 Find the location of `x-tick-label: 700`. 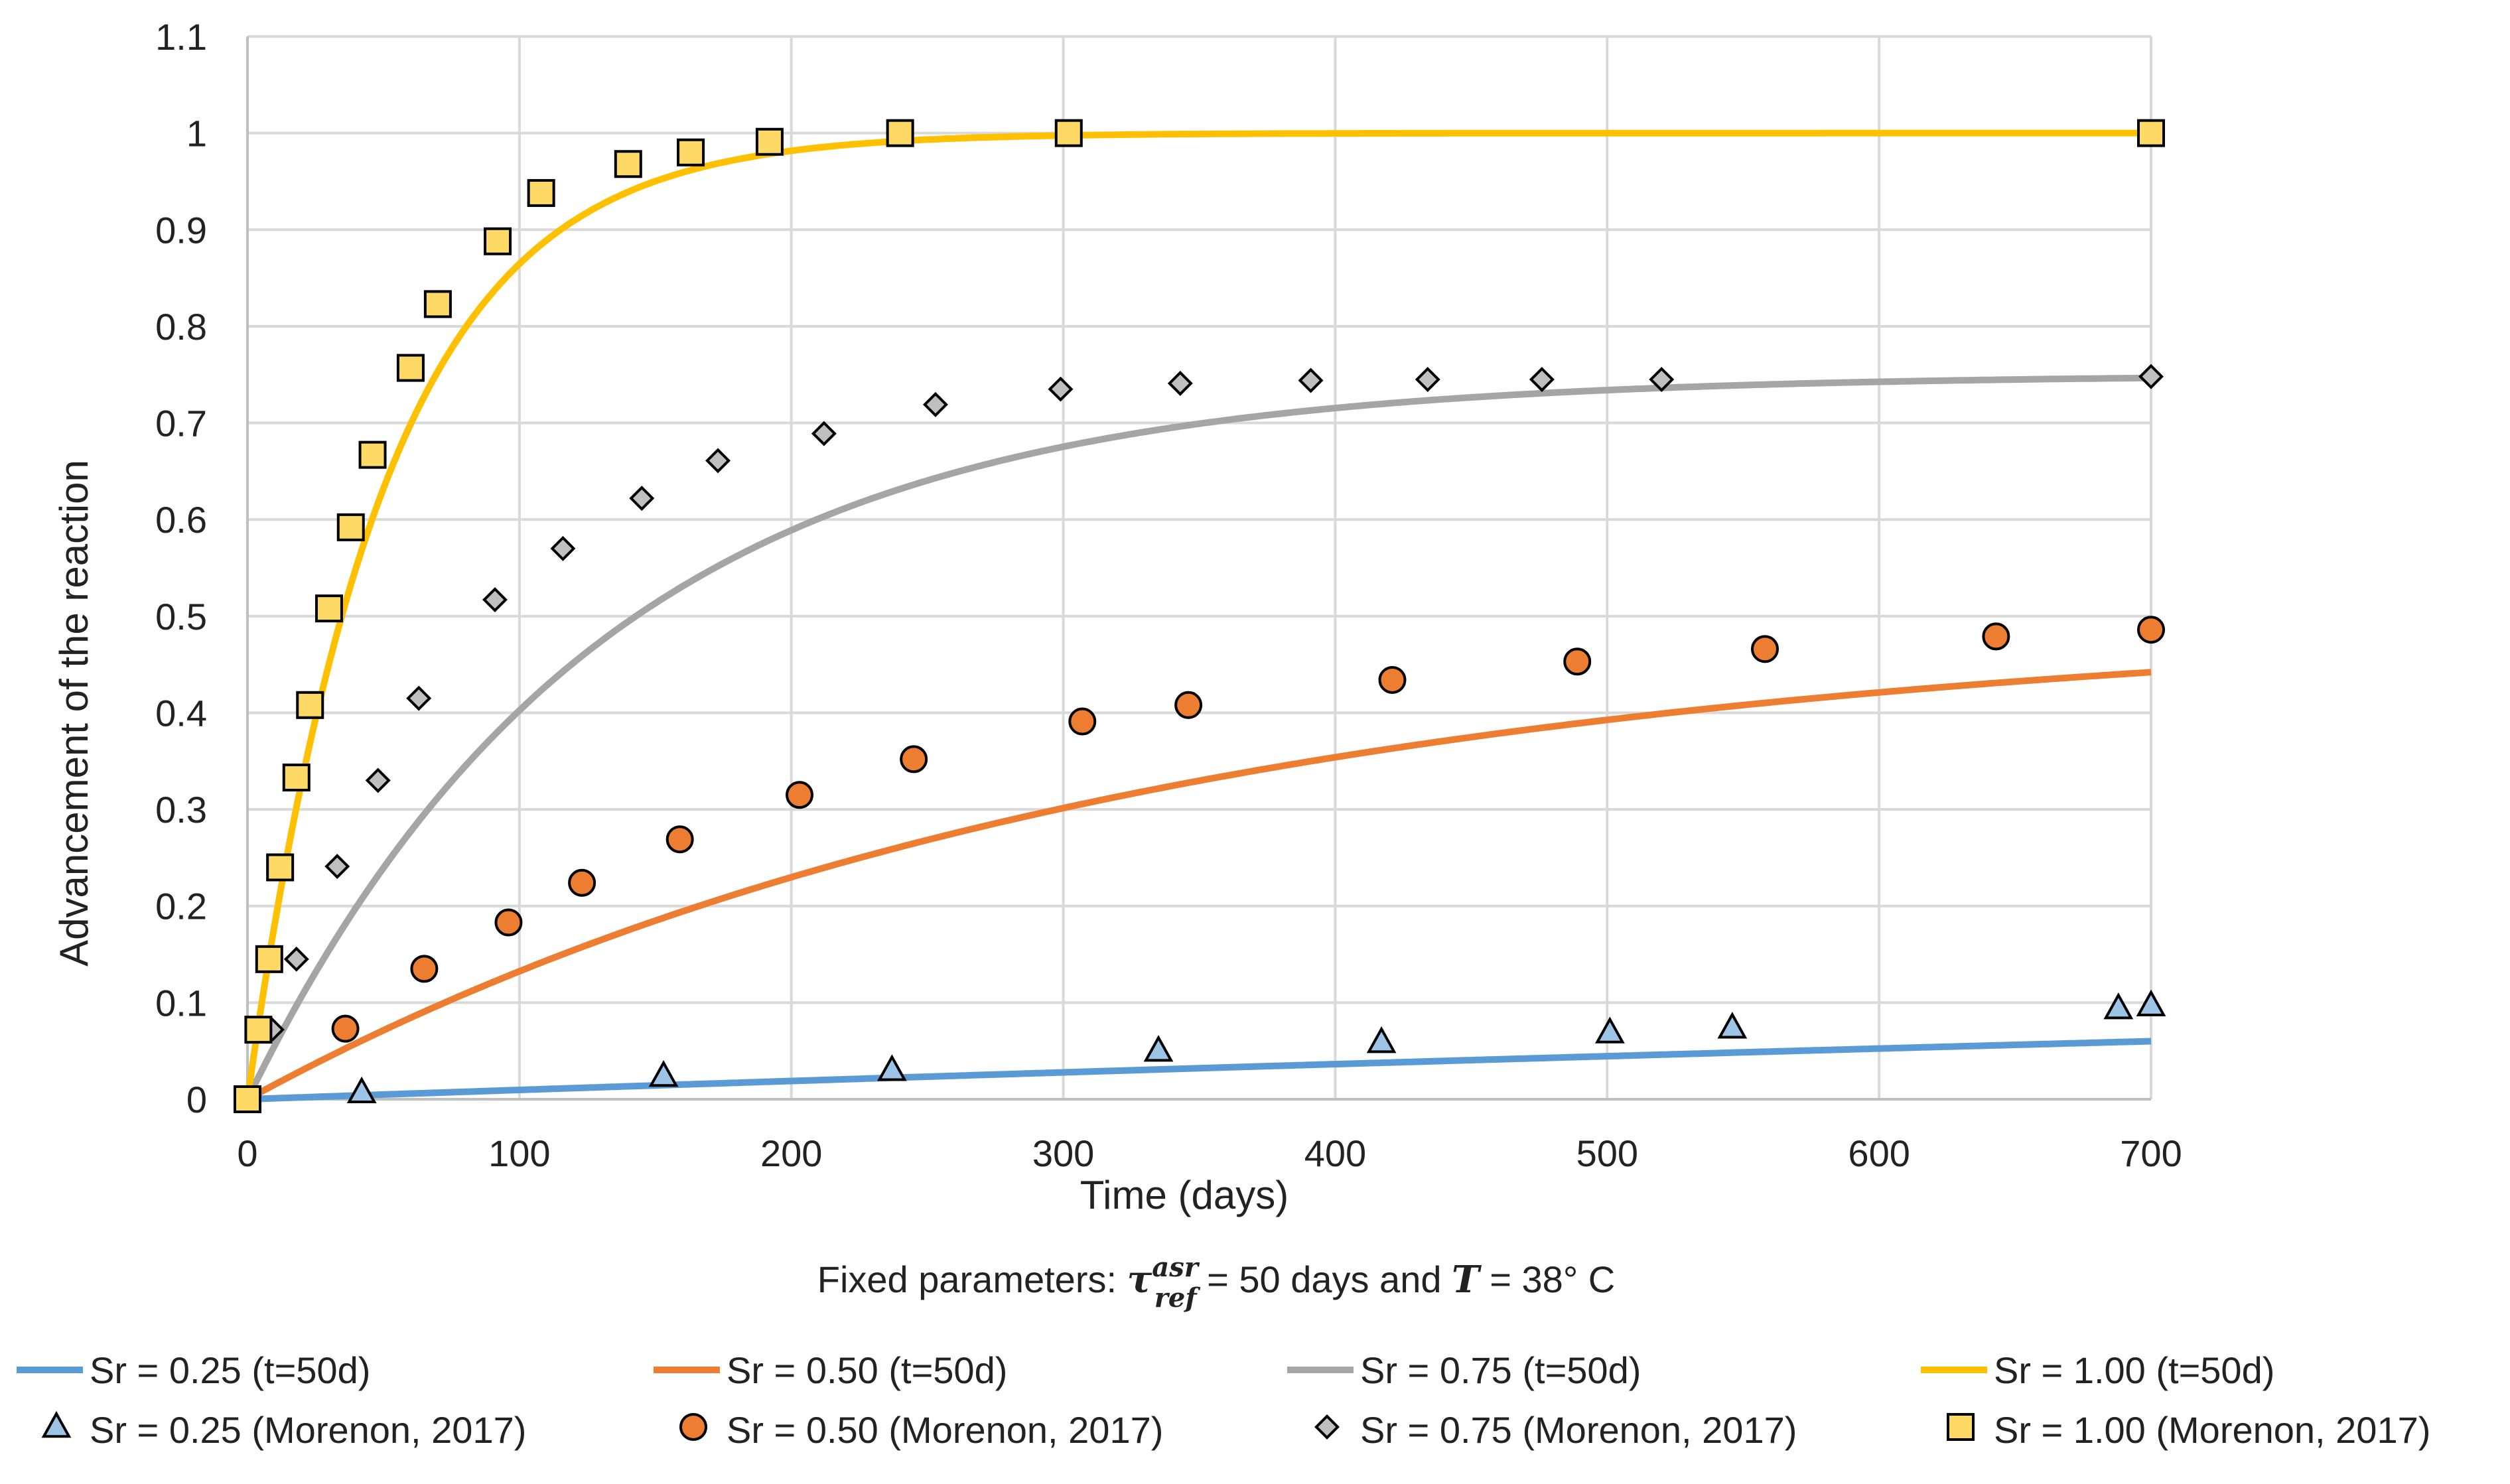

x-tick-label: 700 is located at coordinates (2151, 1153).